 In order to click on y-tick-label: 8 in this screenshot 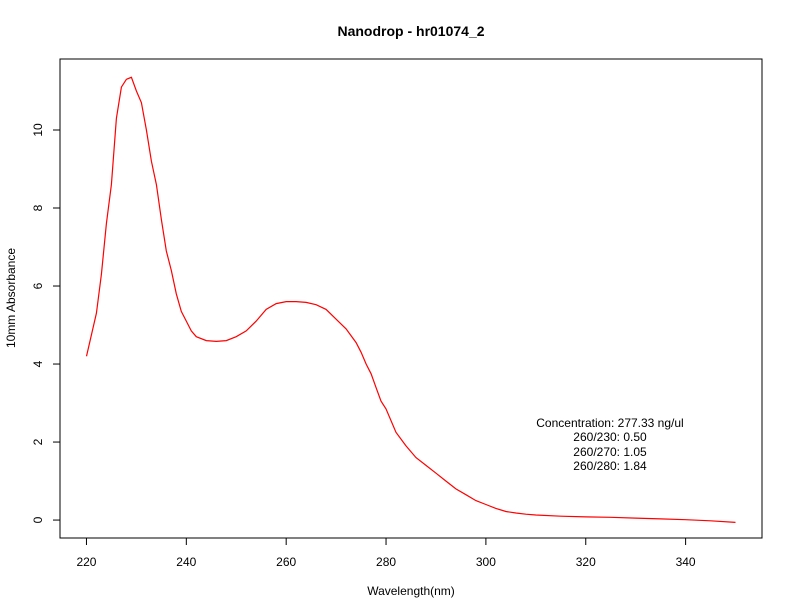, I will do `click(38, 207)`.